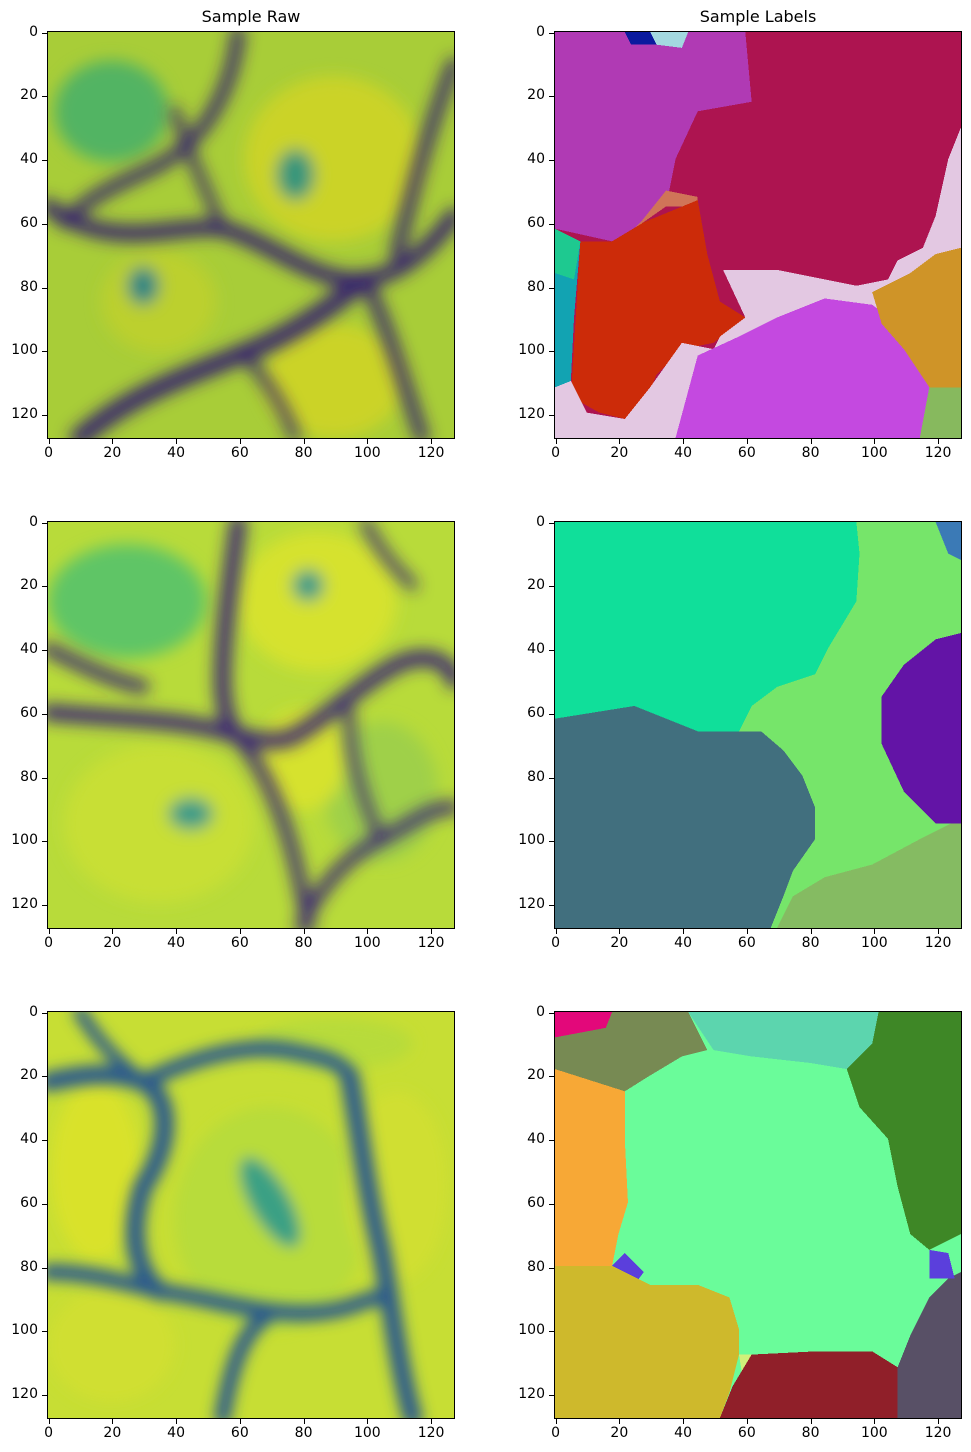 Image resolution: width=971 pixels, height=1452 pixels. What do you see at coordinates (758, 16) in the screenshot?
I see `column-title-labels: Sample Labels` at bounding box center [758, 16].